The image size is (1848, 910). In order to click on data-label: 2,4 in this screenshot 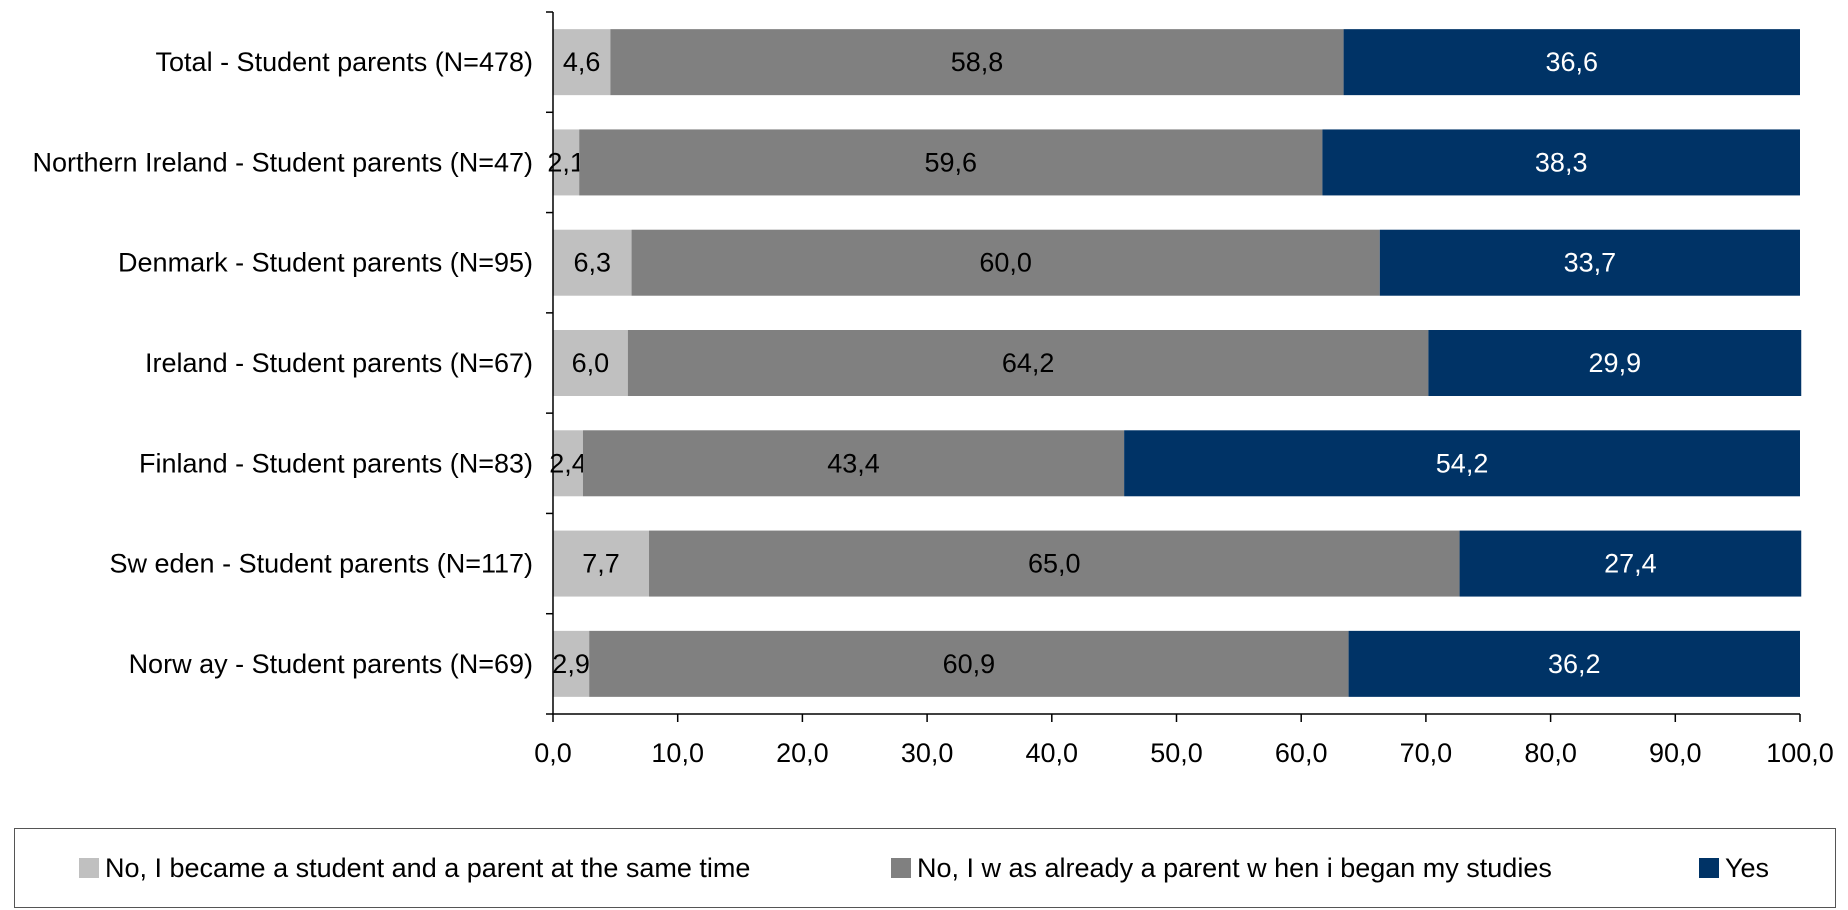, I will do `click(568, 463)`.